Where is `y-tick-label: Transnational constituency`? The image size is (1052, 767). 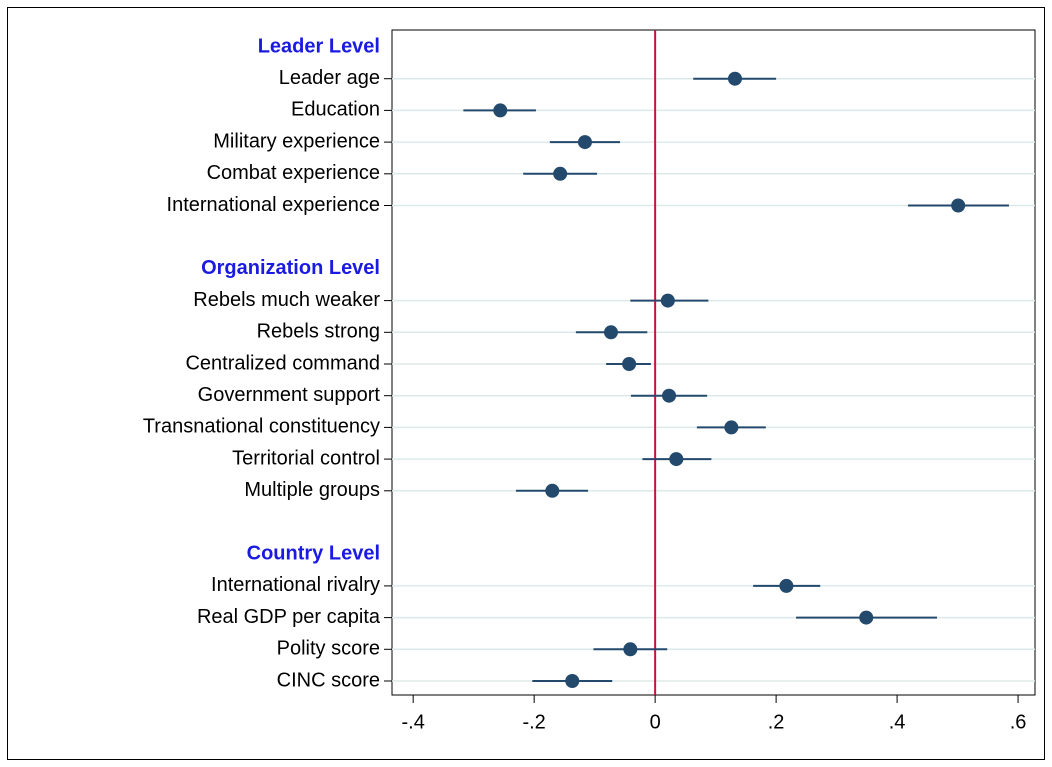 y-tick-label: Transnational constituency is located at coordinates (261, 427).